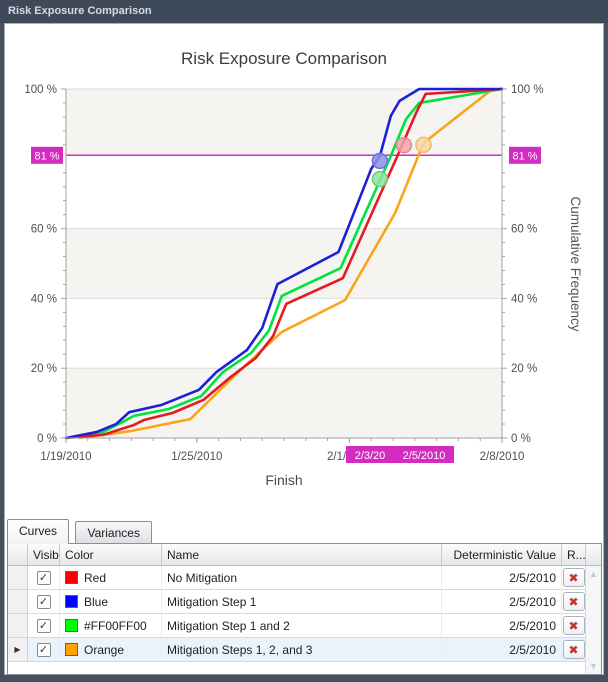  I want to click on table-row: ✓ Blue Mitigation Step 1 2/5/2010 ✖, so click(304, 602).